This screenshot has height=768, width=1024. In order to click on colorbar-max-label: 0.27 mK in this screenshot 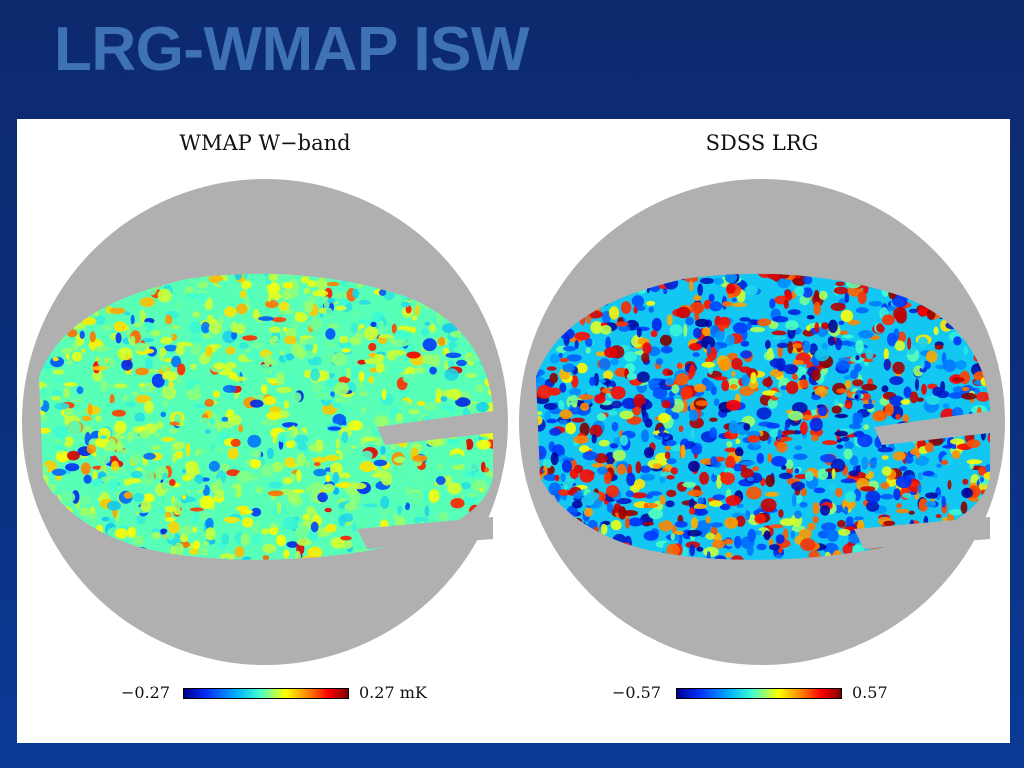, I will do `click(393, 692)`.